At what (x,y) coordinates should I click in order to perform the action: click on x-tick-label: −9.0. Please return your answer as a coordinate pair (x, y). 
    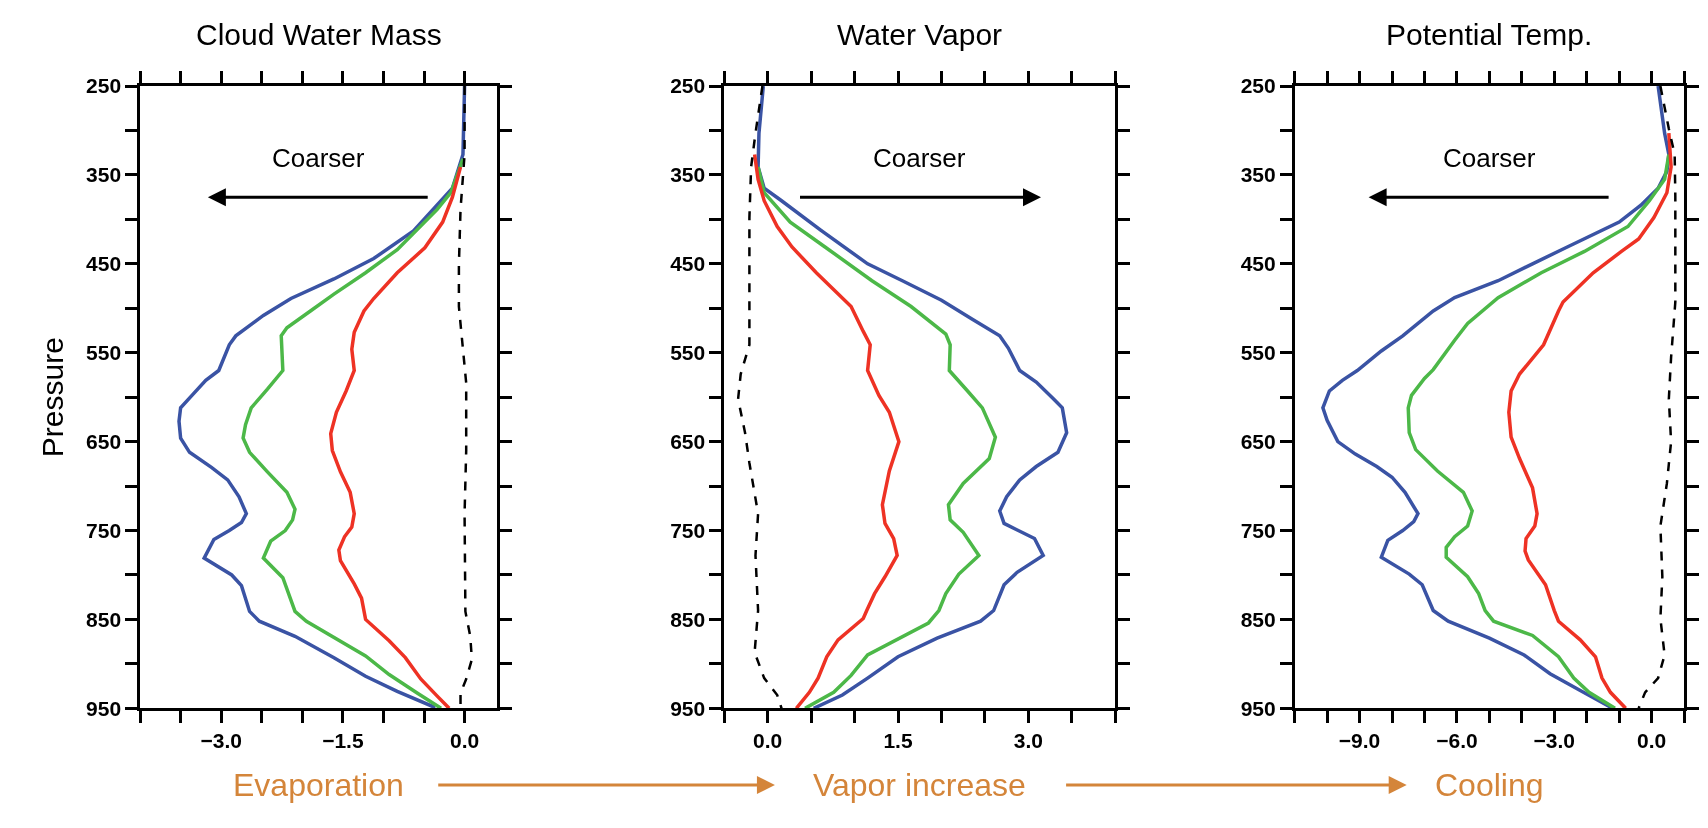
    Looking at the image, I should click on (1359, 741).